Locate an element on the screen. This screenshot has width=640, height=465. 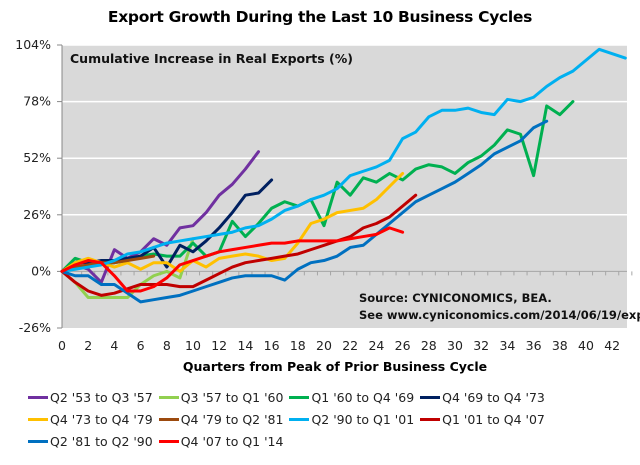
source-annotation: Source: CYNICONOMICS, BEA. is located at coordinates (455, 298).